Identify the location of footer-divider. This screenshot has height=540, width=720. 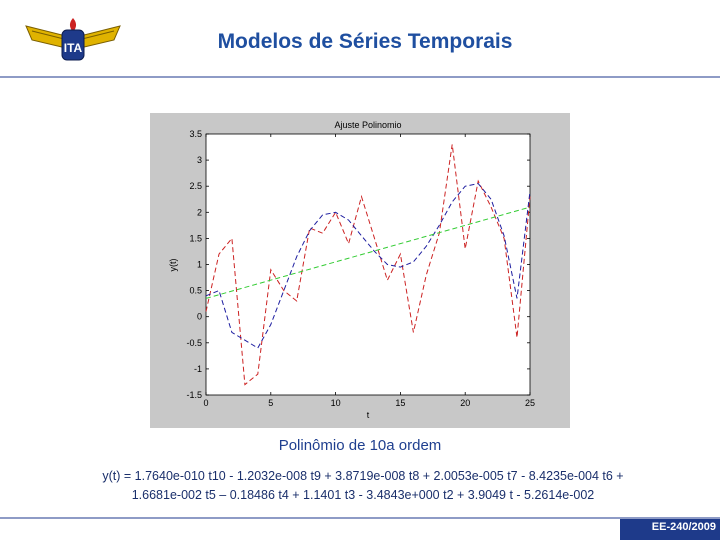
(360, 518).